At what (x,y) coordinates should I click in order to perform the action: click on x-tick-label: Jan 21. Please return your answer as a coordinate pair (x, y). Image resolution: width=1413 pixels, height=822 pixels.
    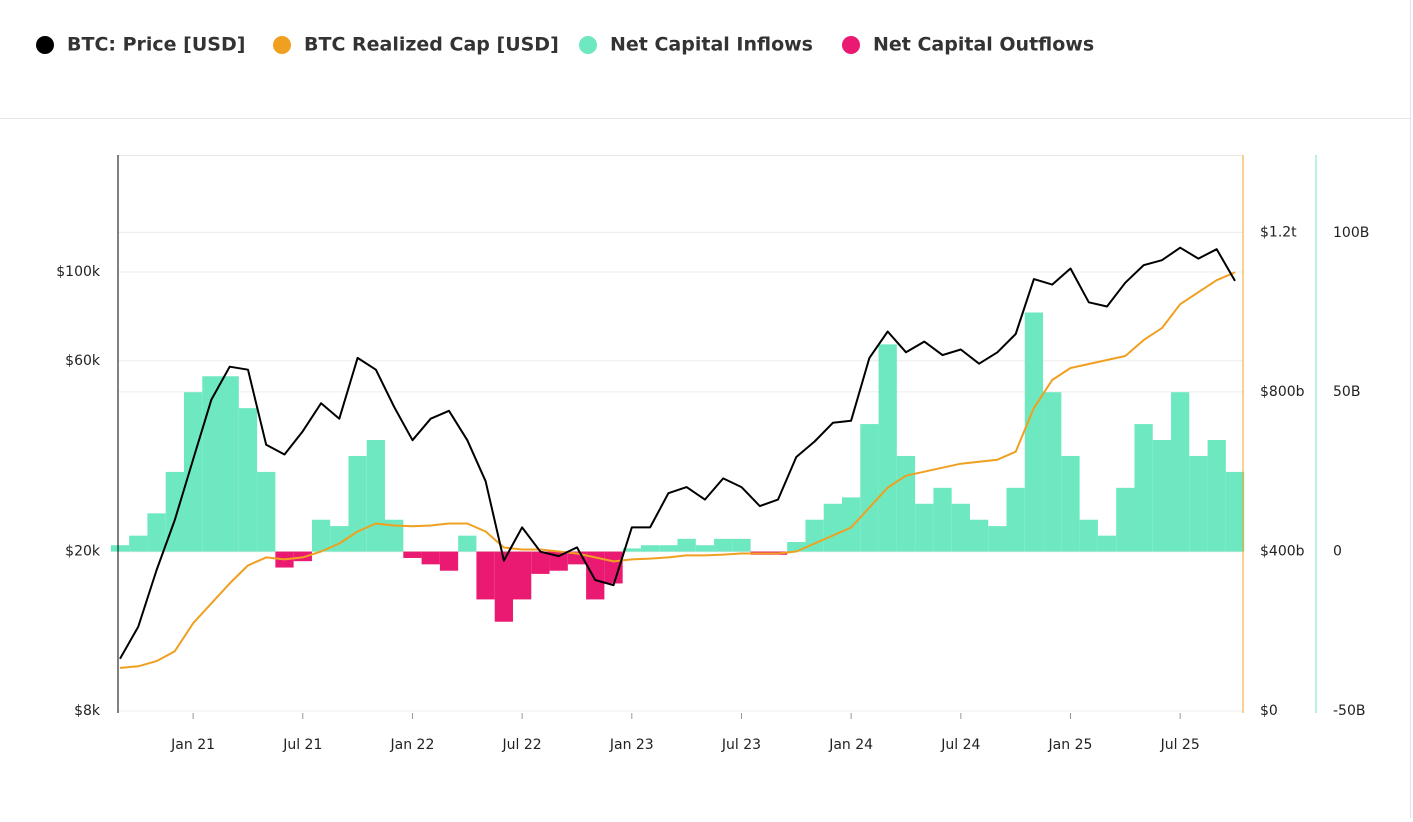
    Looking at the image, I should click on (192, 745).